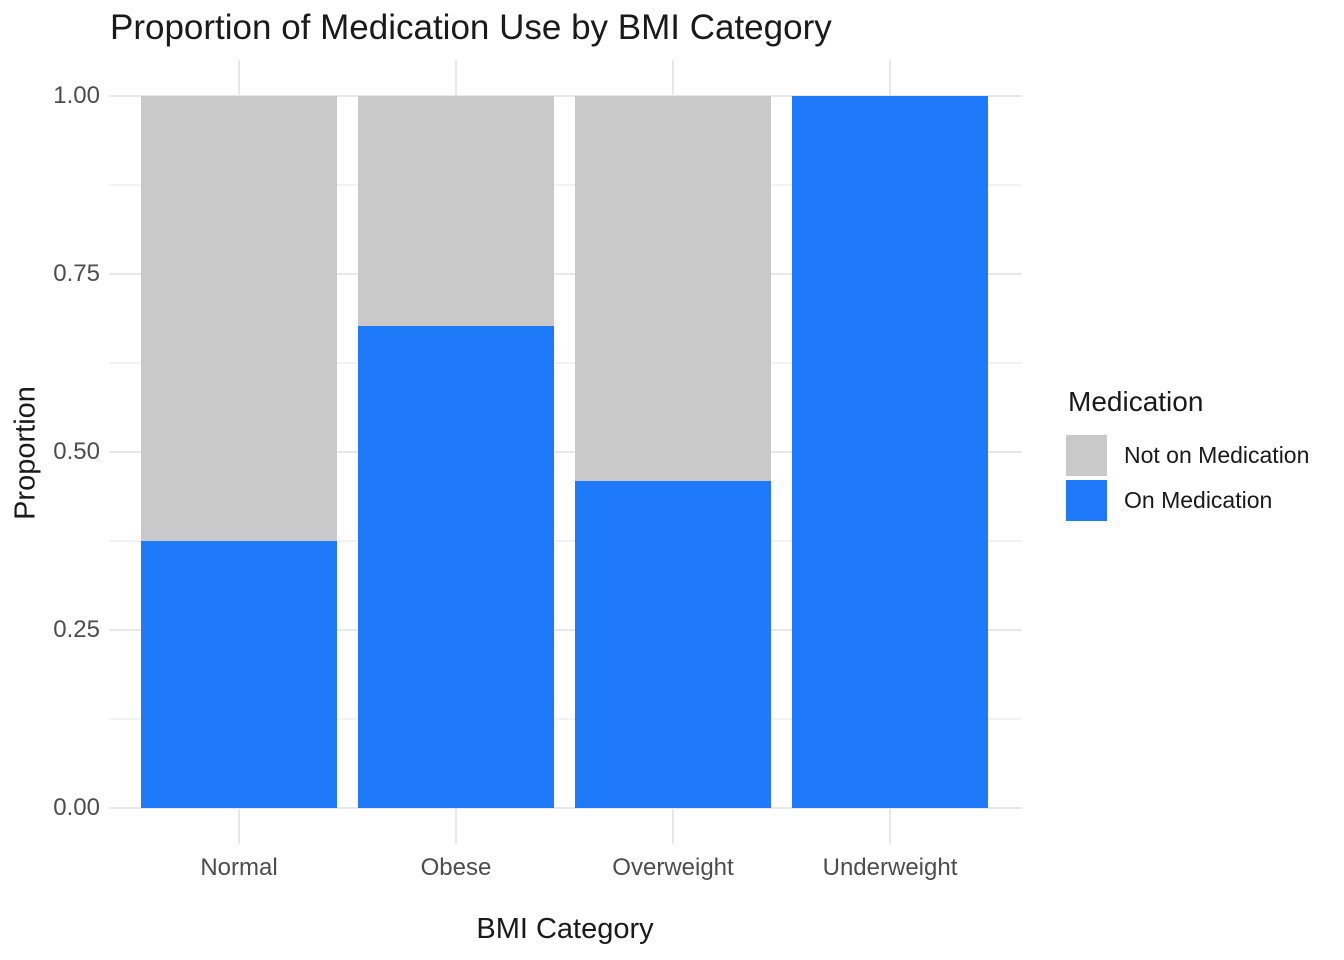  I want to click on legend-item: On Medication, so click(1187, 500).